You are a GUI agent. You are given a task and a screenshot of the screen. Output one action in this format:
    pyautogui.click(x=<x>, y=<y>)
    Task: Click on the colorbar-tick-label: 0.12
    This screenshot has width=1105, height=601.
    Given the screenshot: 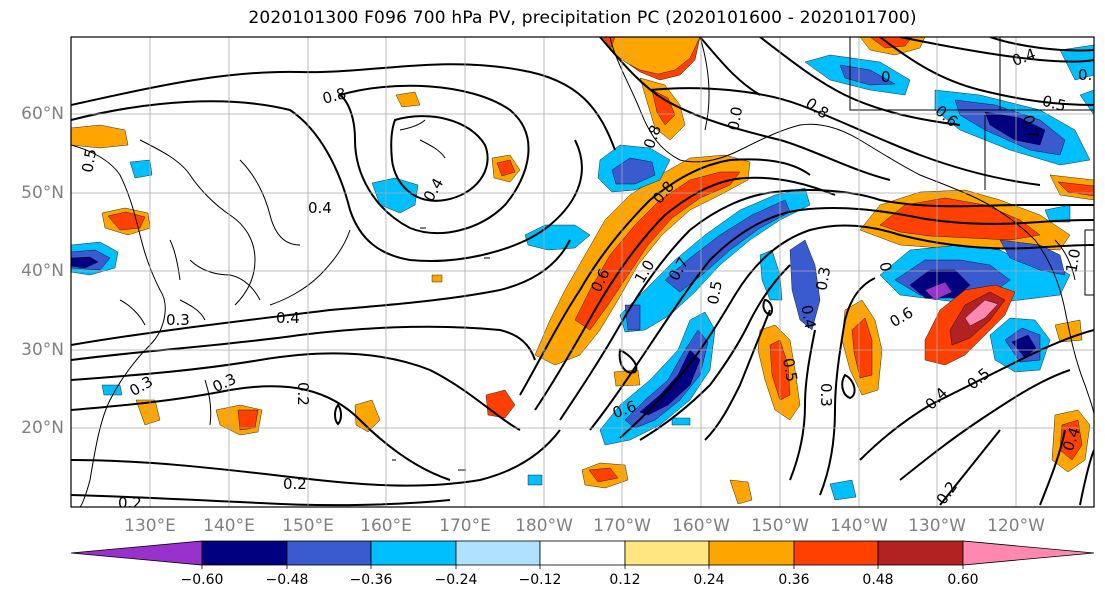 What is the action you would take?
    pyautogui.click(x=625, y=580)
    